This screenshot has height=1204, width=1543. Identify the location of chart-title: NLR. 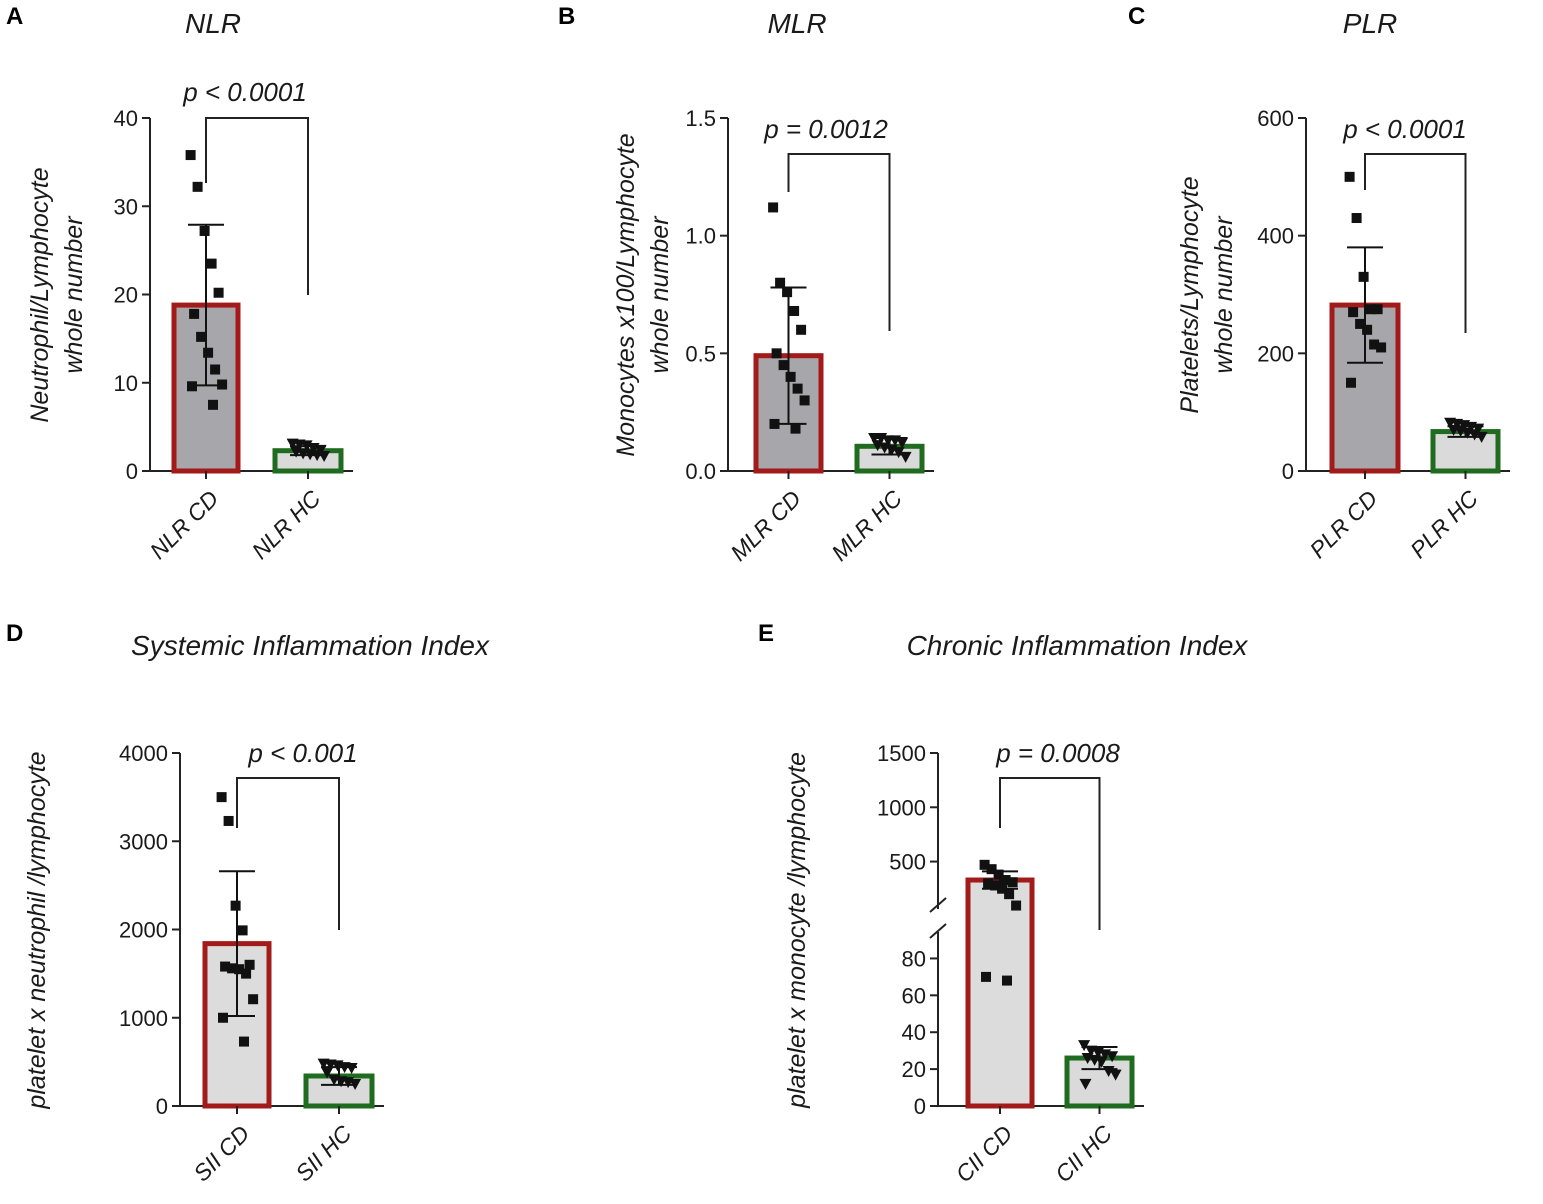
(213, 23).